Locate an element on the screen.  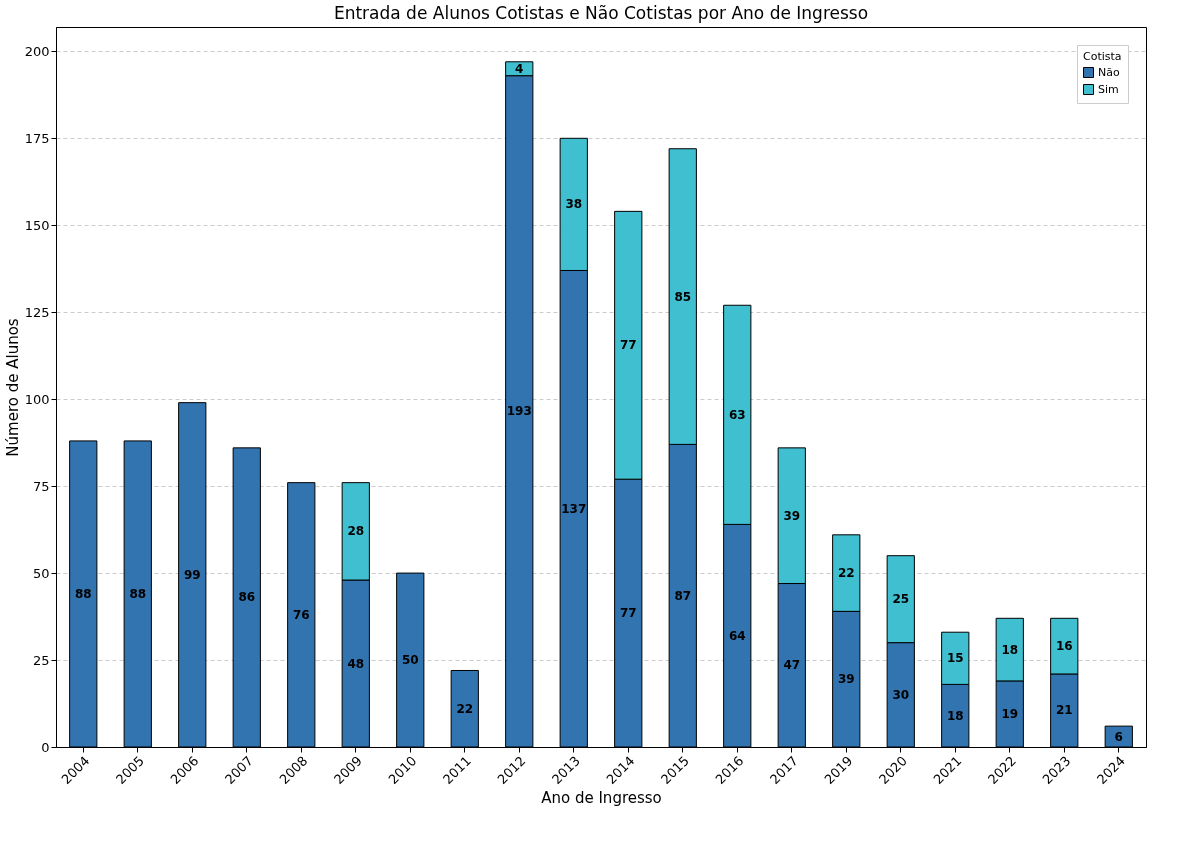
data-label: 25 is located at coordinates (901, 599).